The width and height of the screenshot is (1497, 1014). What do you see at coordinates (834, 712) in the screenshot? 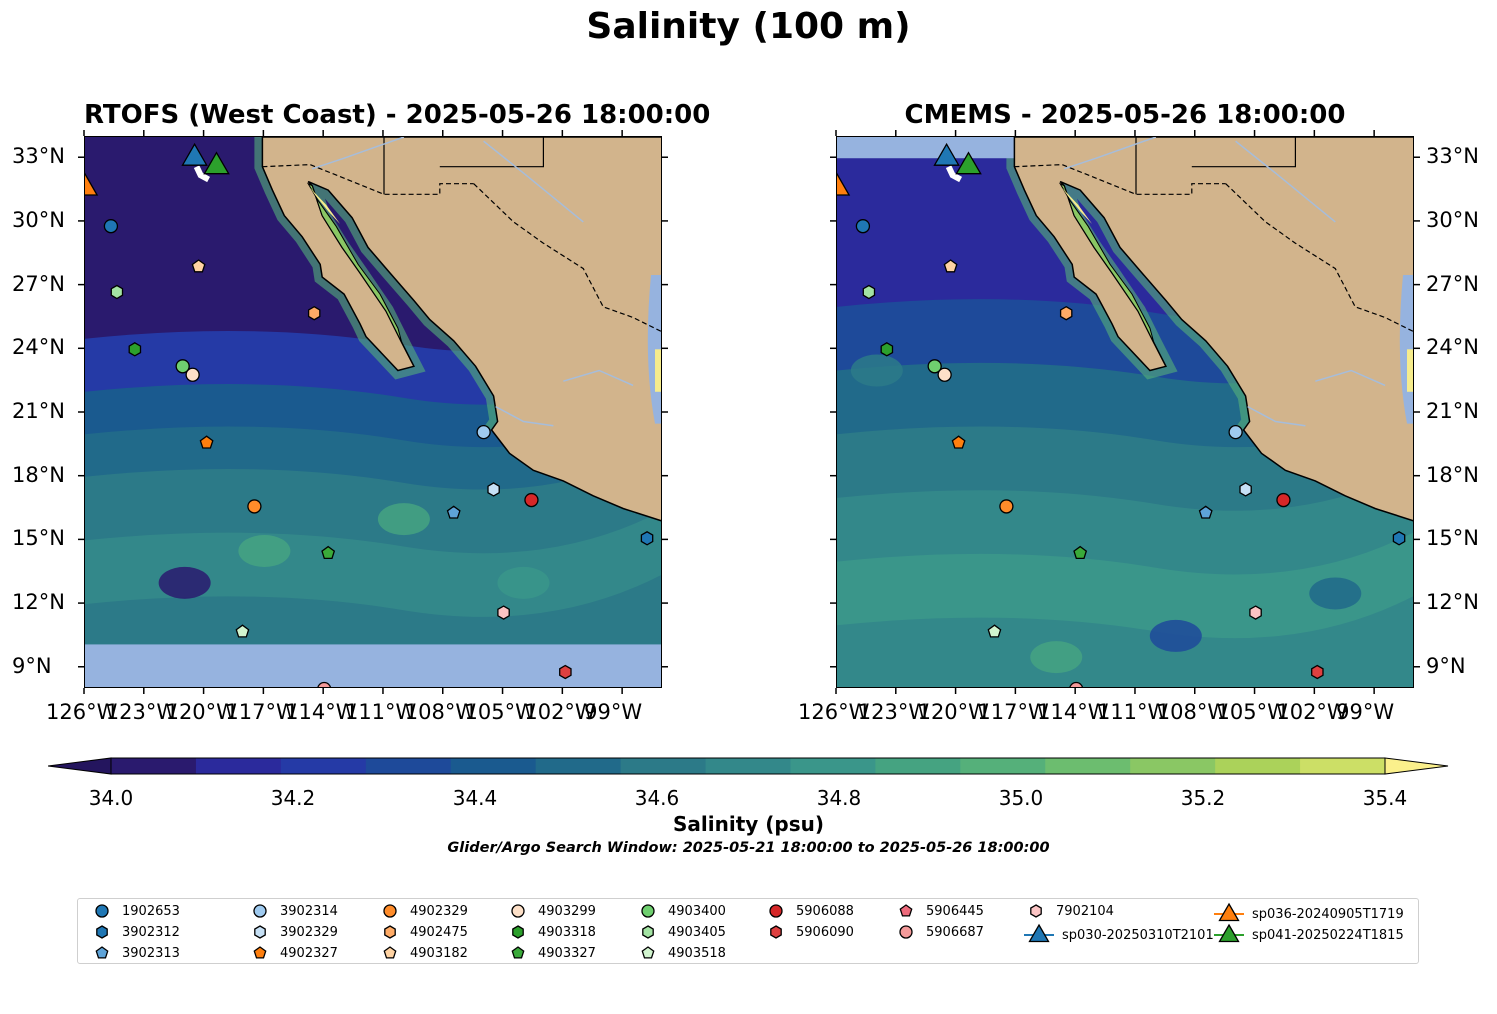
I see `lon-tick-label: 126°W` at bounding box center [834, 712].